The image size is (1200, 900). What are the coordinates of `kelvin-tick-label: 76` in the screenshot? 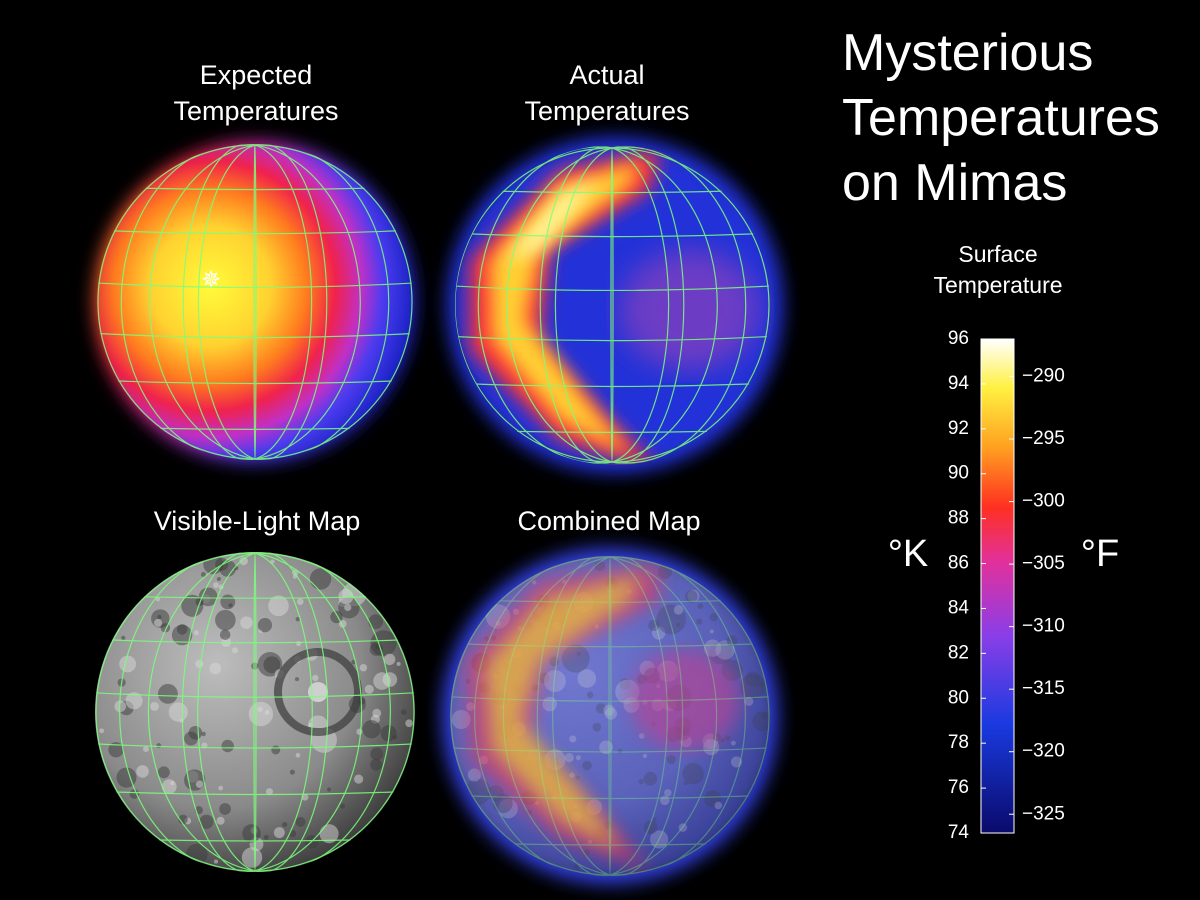 It's located at (958, 787).